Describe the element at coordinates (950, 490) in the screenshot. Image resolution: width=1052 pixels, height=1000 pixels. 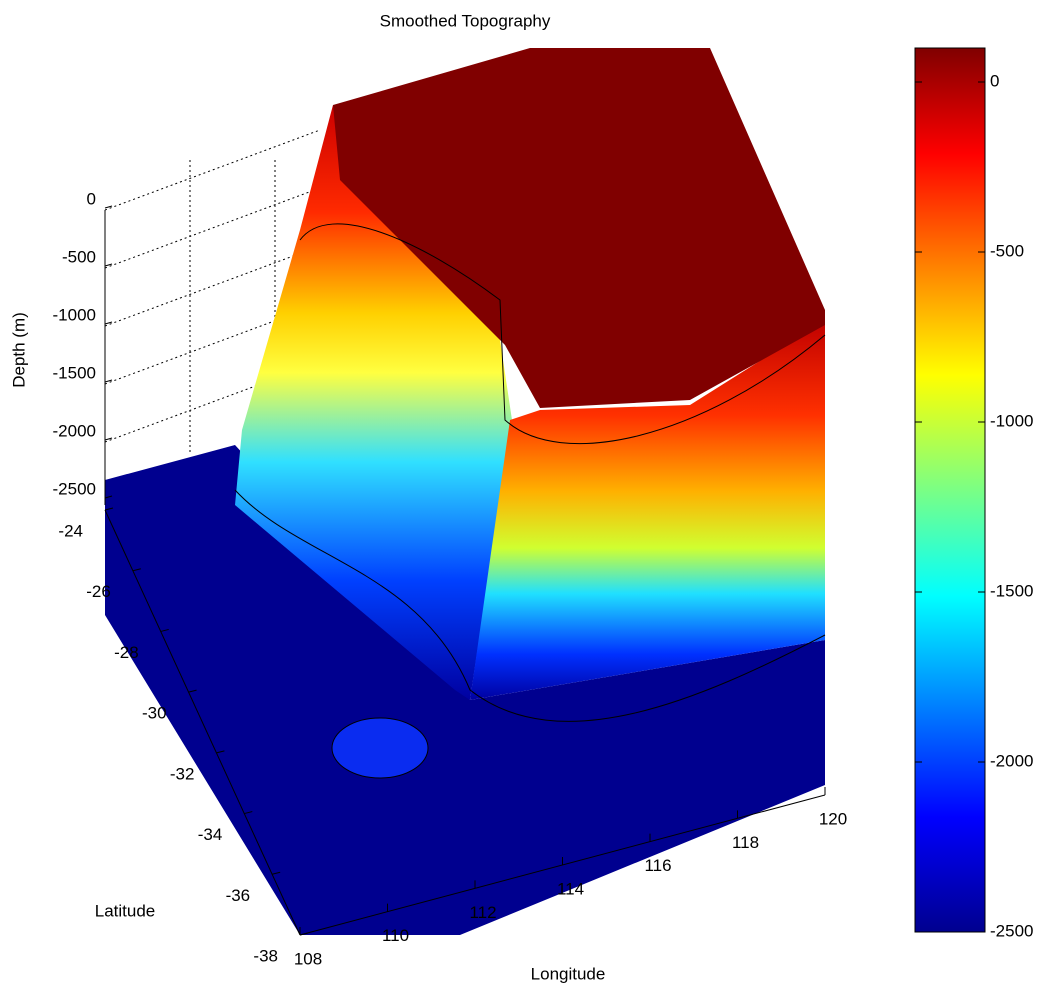
I see `colorbar` at that location.